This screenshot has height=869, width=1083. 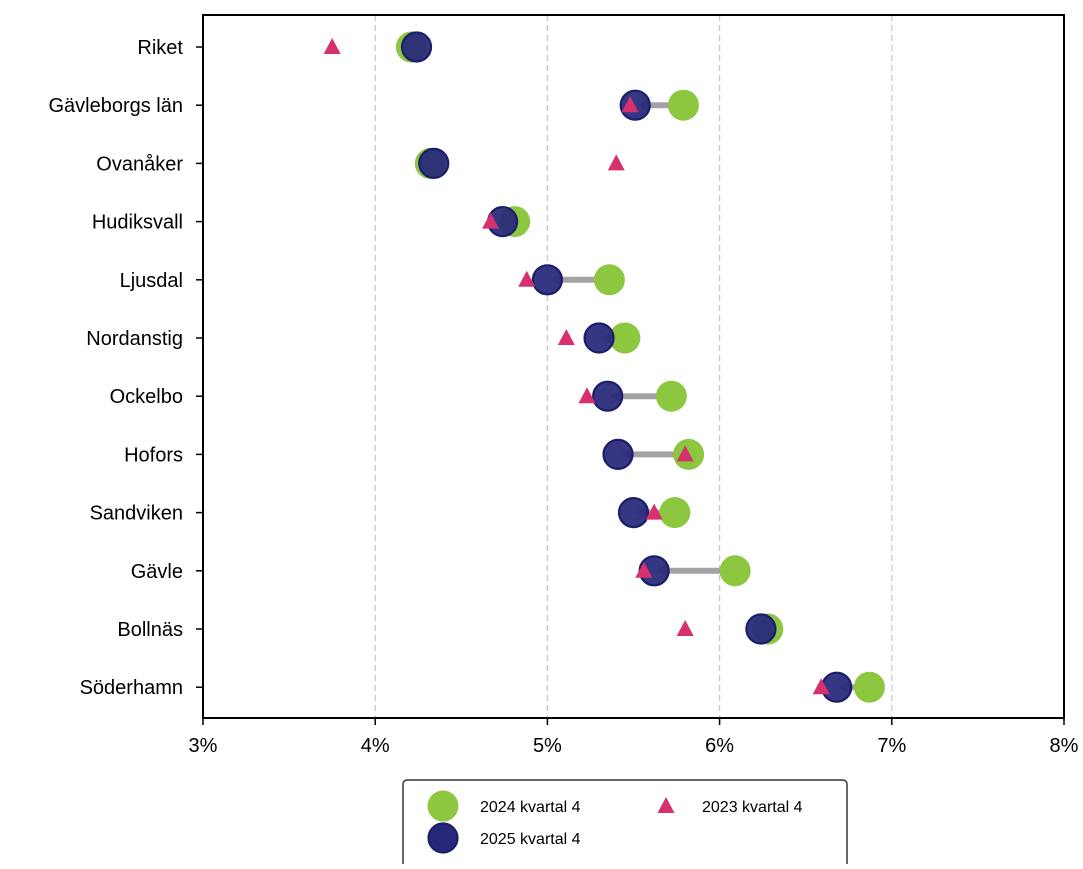 What do you see at coordinates (146, 397) in the screenshot?
I see `y-tick-label: Ockelbo` at bounding box center [146, 397].